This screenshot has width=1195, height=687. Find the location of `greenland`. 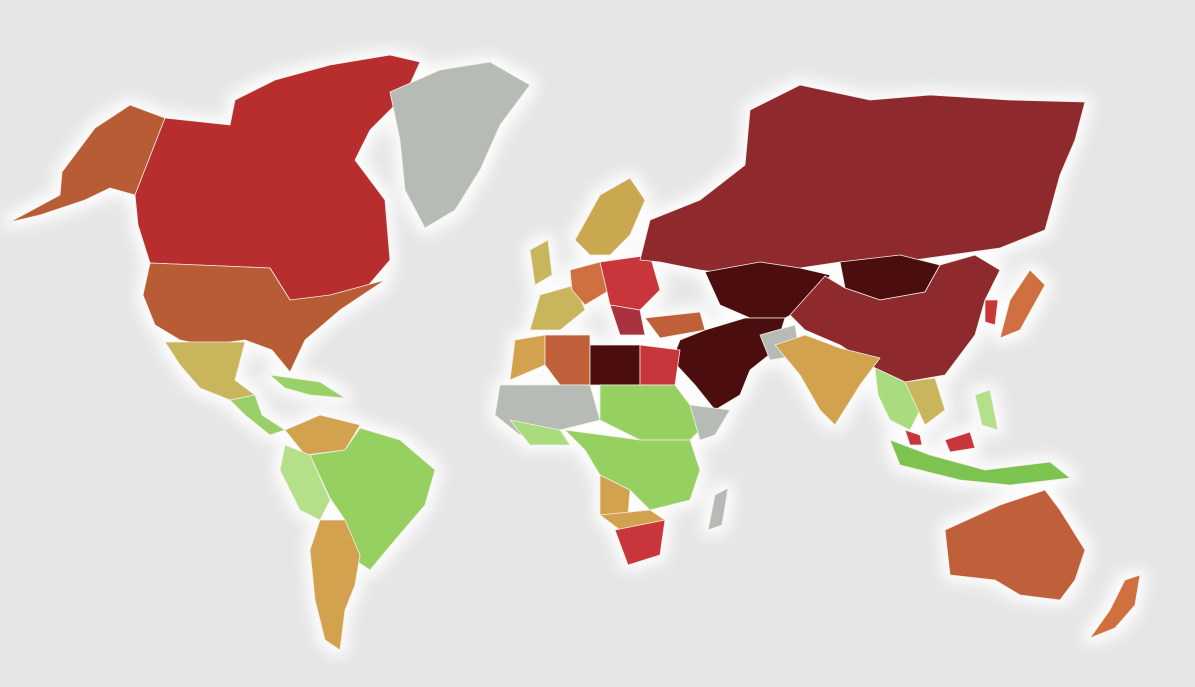

greenland is located at coordinates (460, 145).